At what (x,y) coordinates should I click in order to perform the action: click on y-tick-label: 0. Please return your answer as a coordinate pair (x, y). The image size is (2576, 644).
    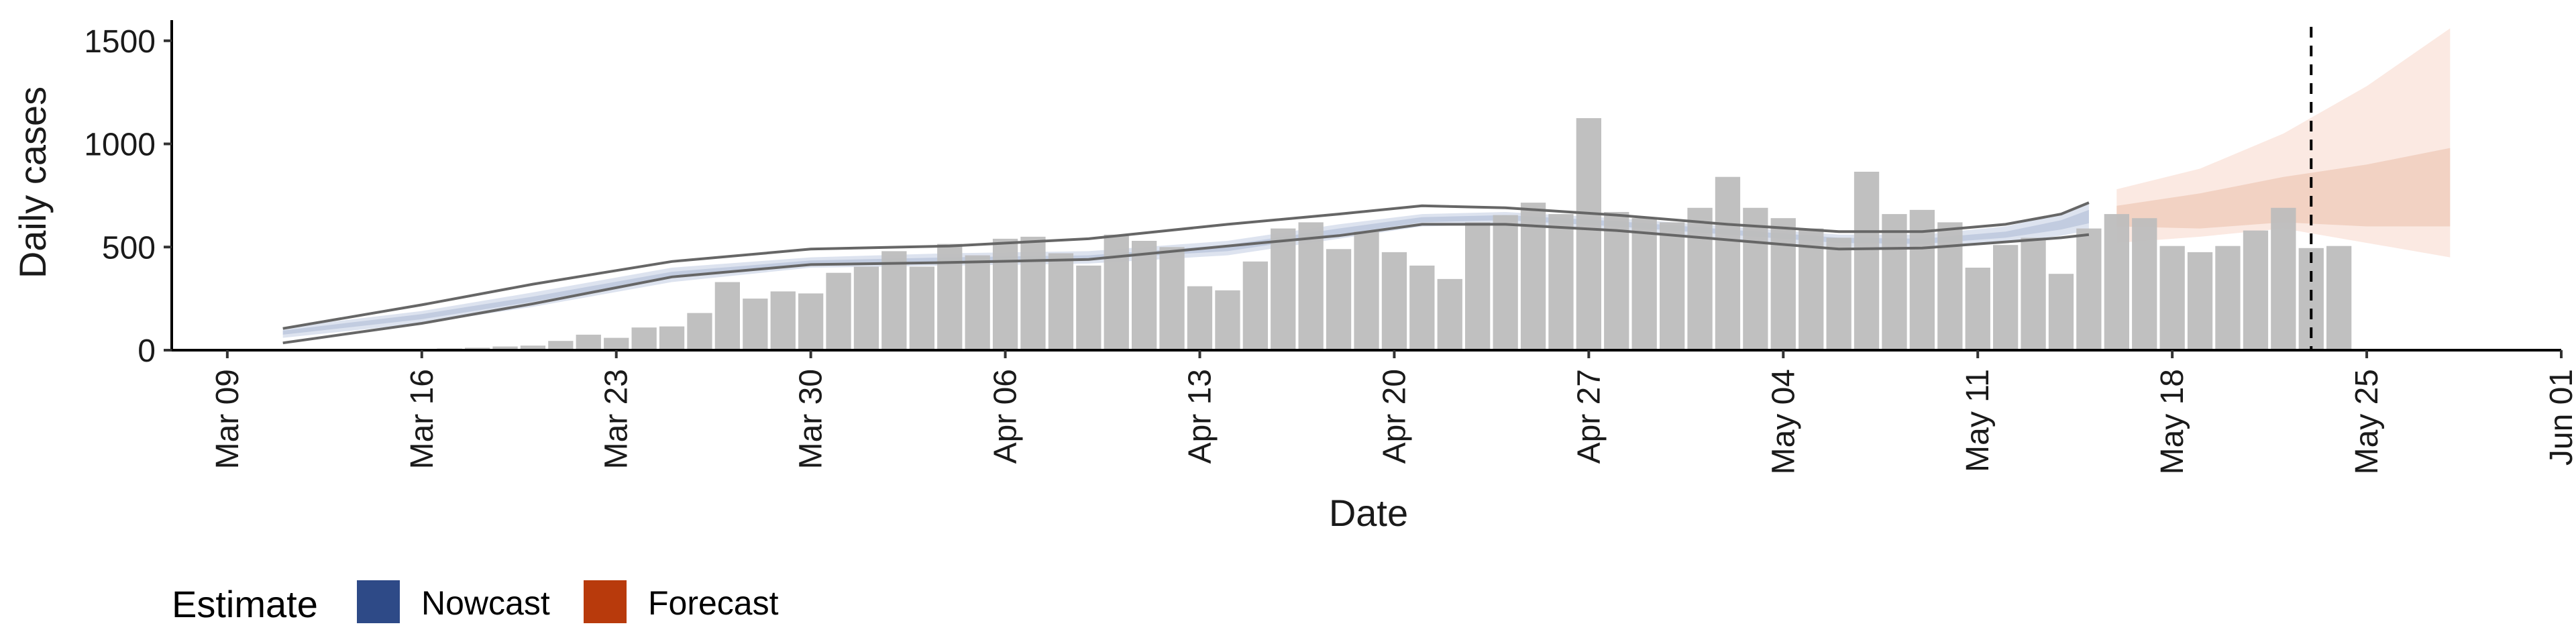
    Looking at the image, I should click on (147, 351).